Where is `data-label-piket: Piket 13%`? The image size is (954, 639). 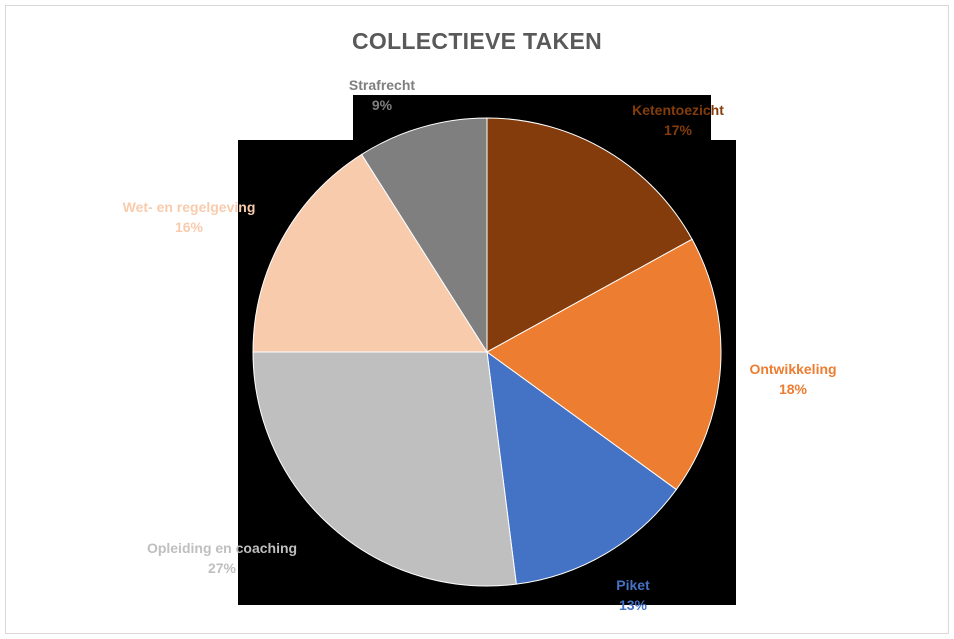
data-label-piket: Piket 13% is located at coordinates (632, 595).